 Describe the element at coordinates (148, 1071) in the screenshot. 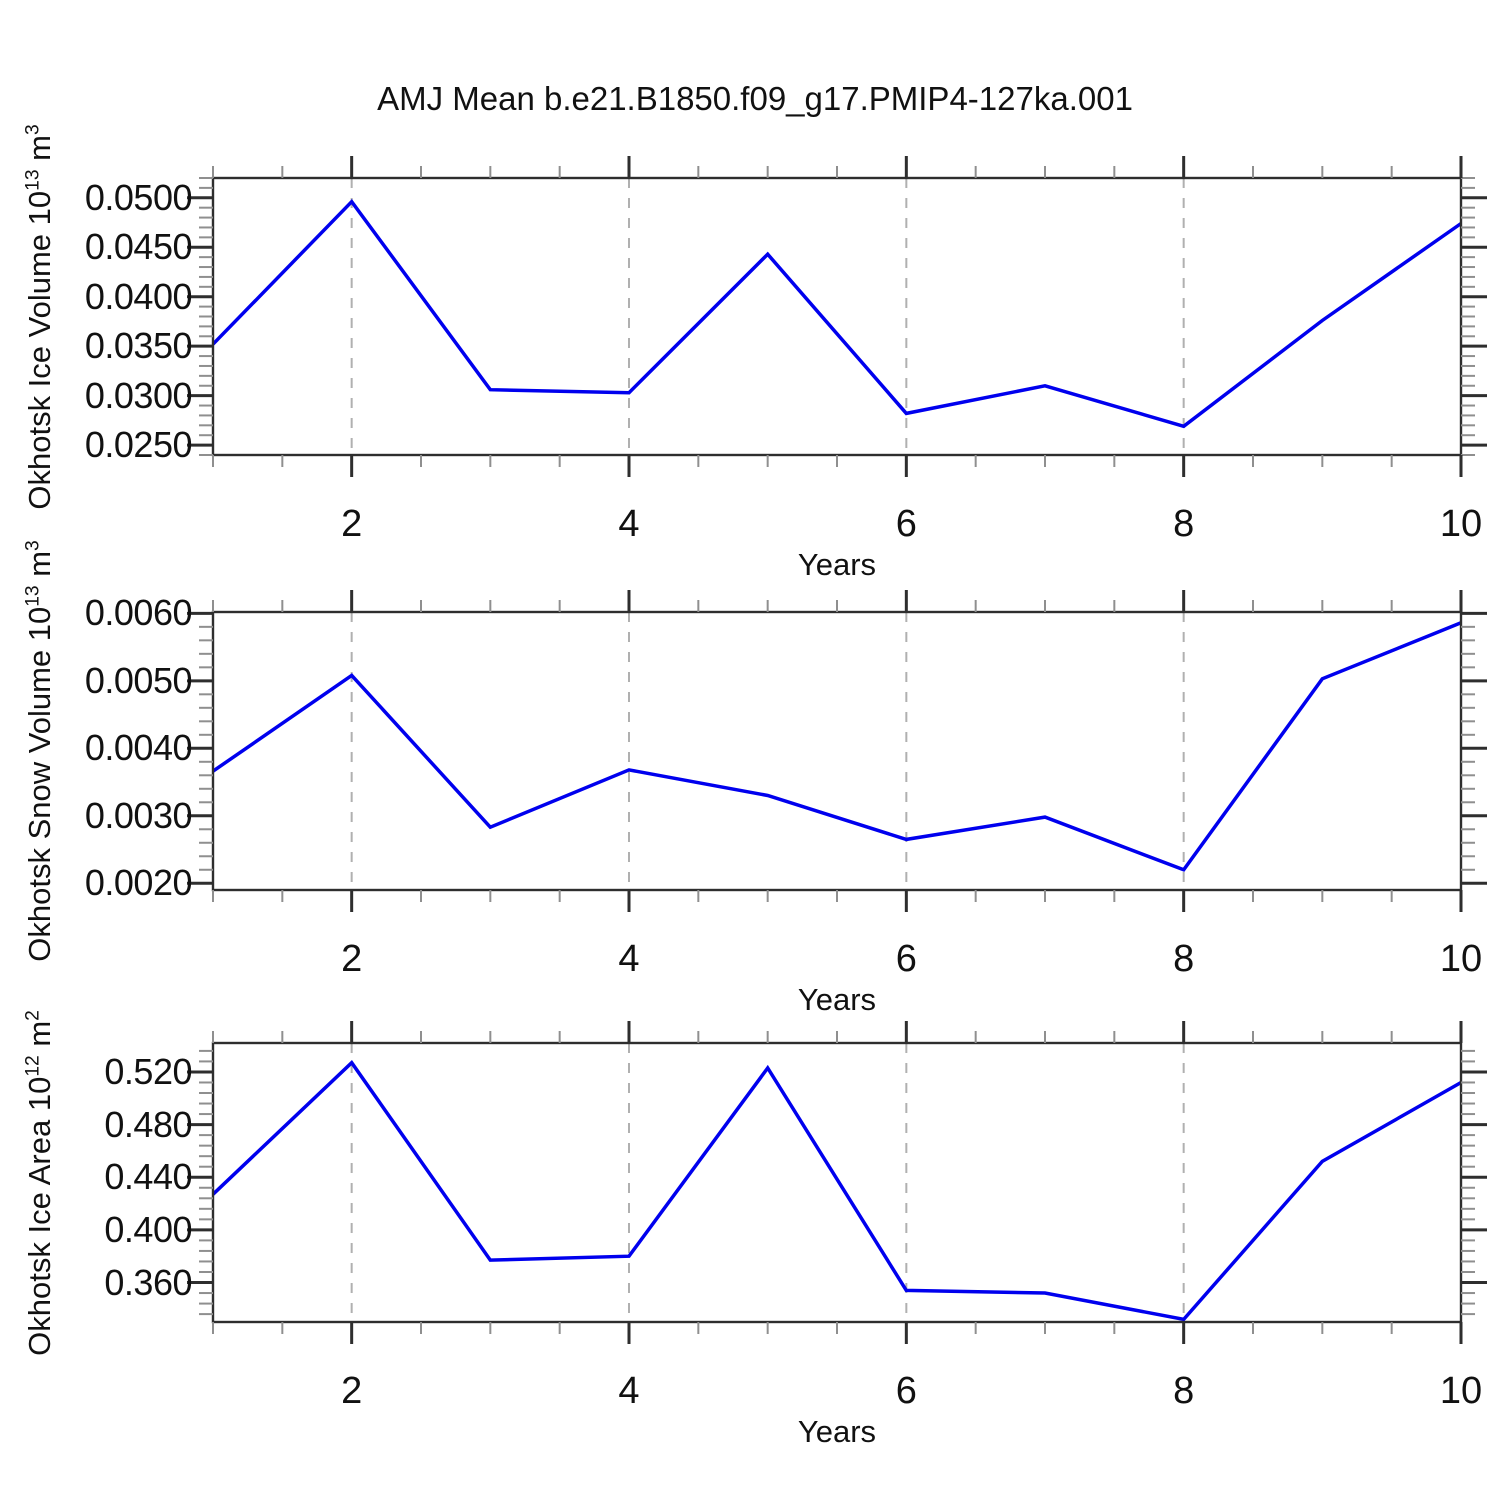

I see `y-tick-label: 0.520` at that location.